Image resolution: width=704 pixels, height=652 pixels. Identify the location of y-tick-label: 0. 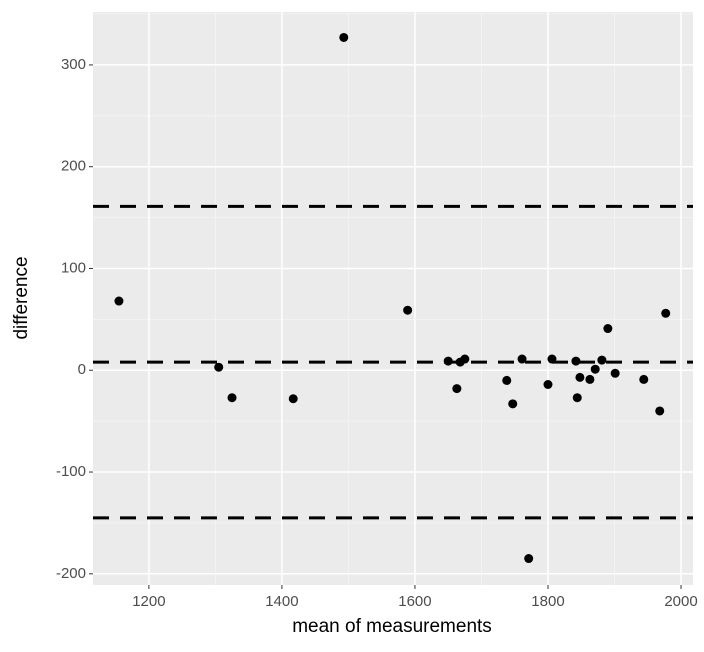
(82, 369).